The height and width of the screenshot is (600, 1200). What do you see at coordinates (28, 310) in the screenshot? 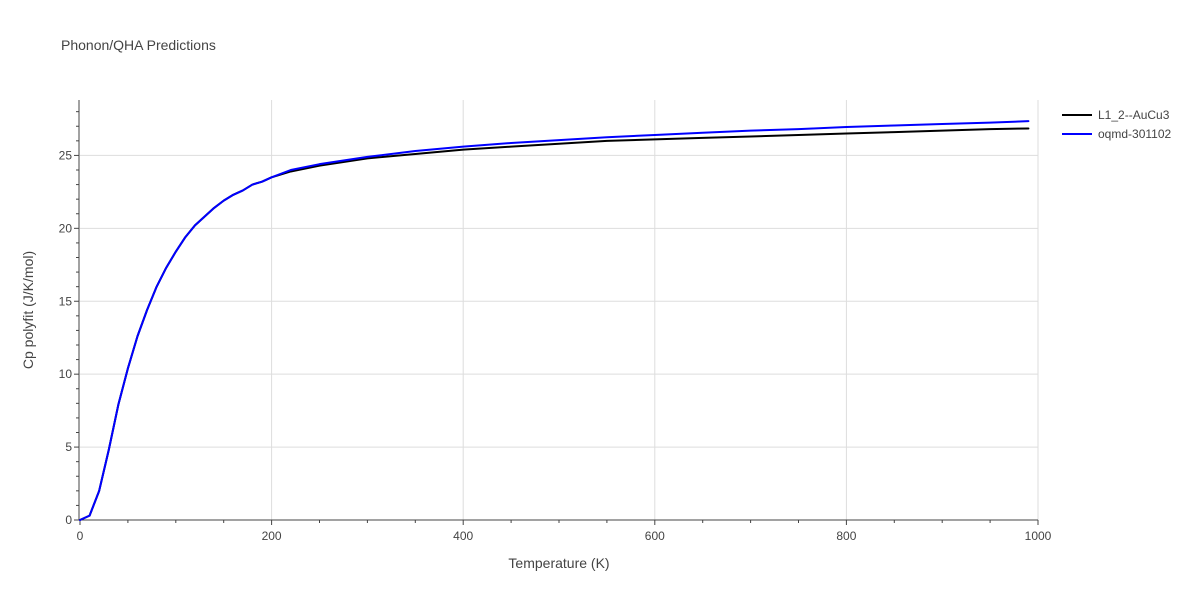
I see `y-axis-title: Cp polyfit (J/K/mol)` at bounding box center [28, 310].